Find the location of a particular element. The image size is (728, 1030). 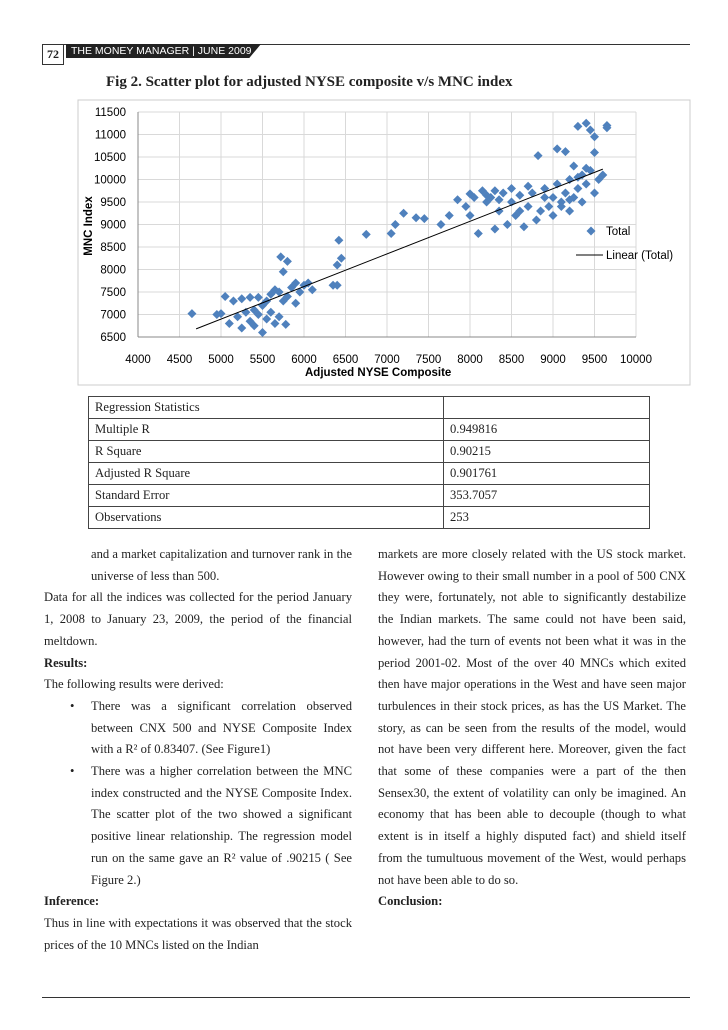

table-cell: 0.901761 is located at coordinates (546, 473).